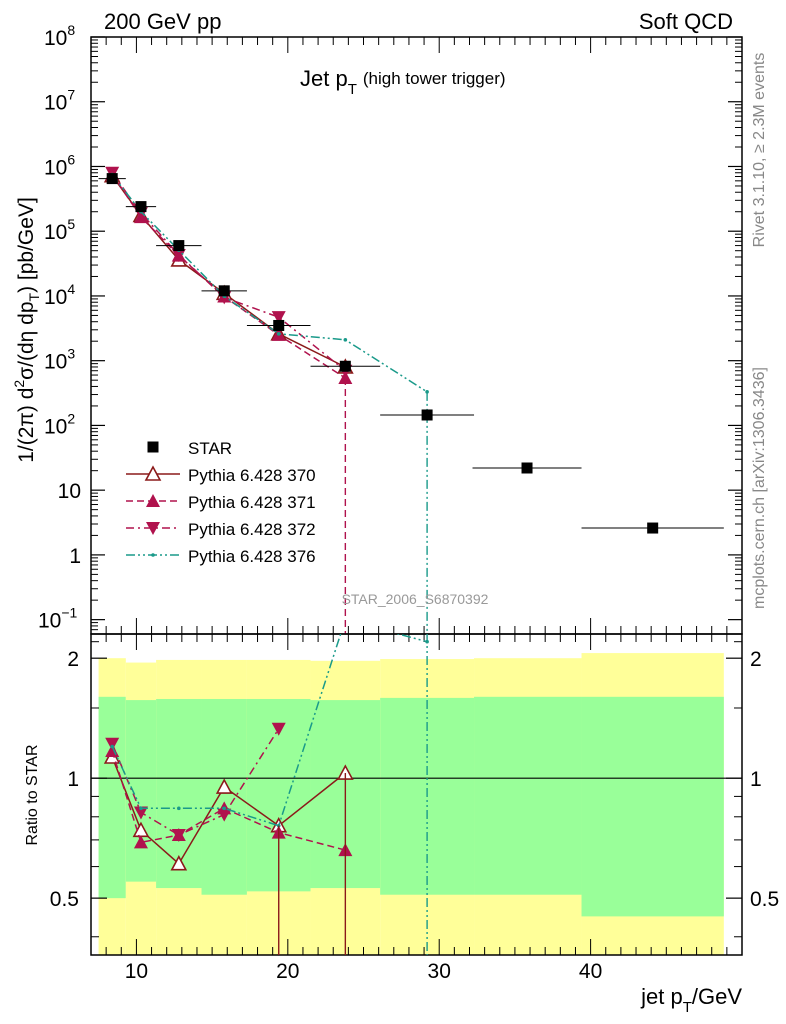 The height and width of the screenshot is (1024, 786). I want to click on ratio-y-tick-label-0: 0.5, so click(64, 899).